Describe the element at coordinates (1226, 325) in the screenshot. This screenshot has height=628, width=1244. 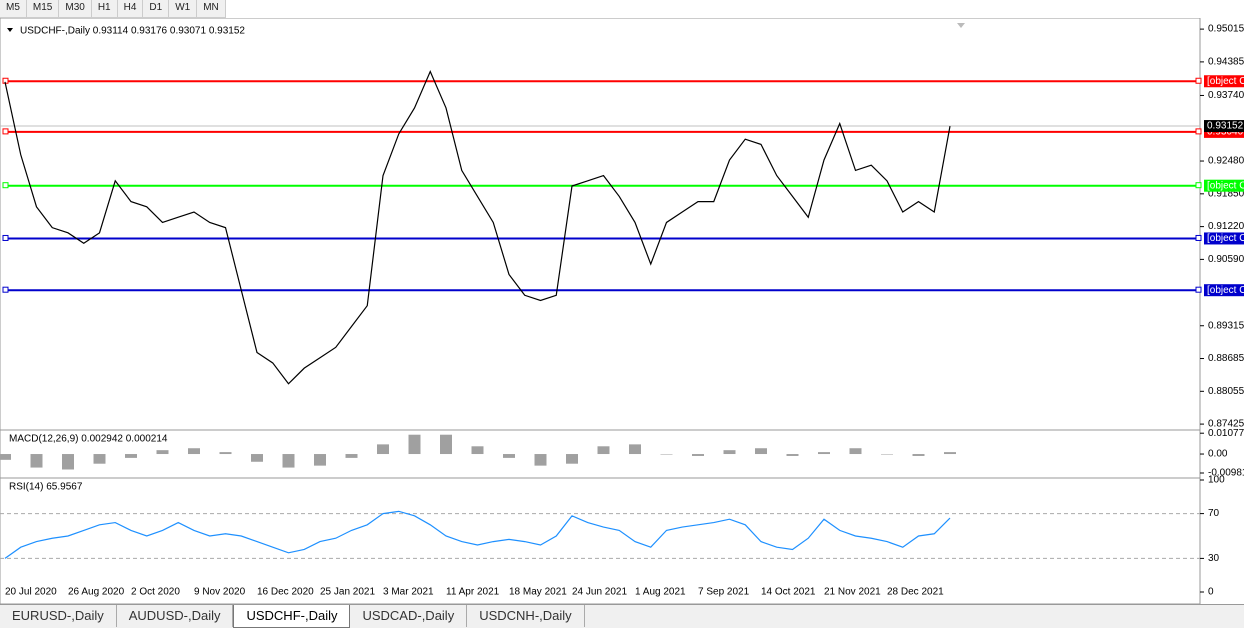
I see `y-tick-label: 0.89315` at that location.